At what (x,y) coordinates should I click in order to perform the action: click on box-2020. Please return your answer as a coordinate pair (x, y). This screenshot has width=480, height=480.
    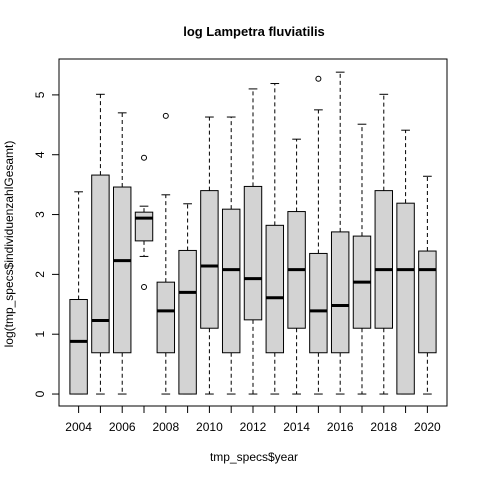
    Looking at the image, I should click on (427, 285).